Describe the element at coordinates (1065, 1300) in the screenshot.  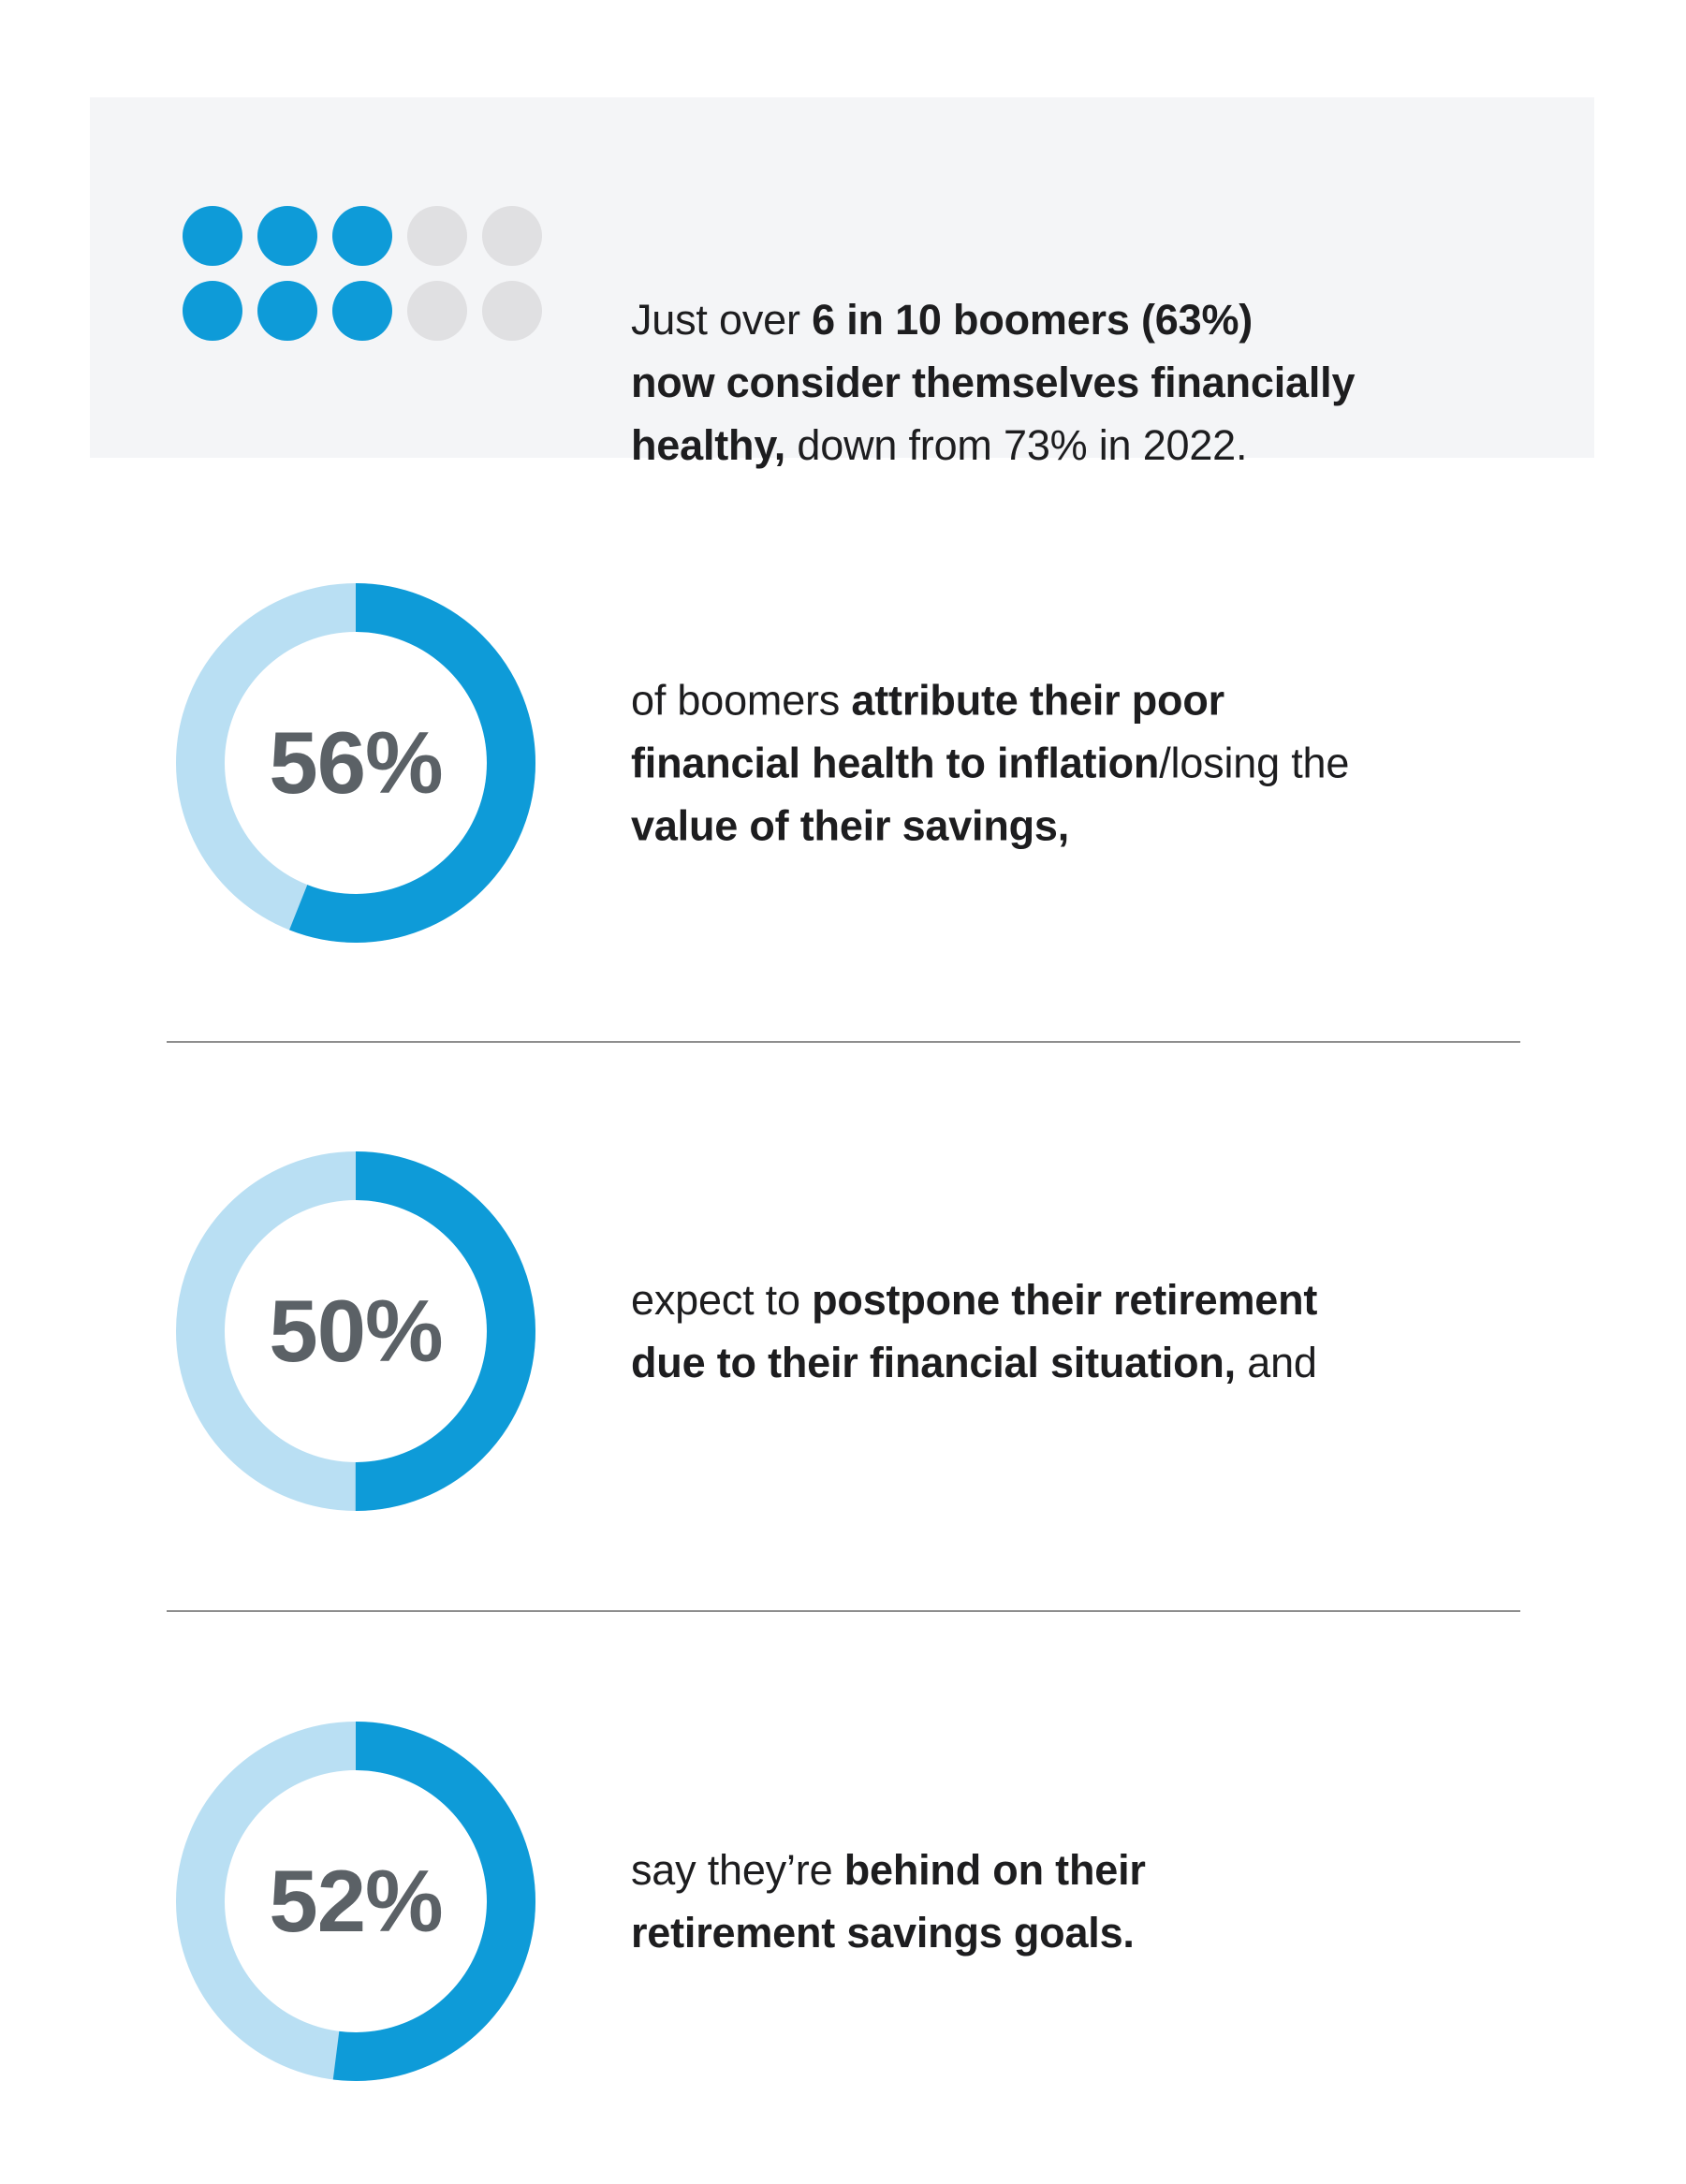
I see `caption-text-bold: postpone their retirement` at that location.